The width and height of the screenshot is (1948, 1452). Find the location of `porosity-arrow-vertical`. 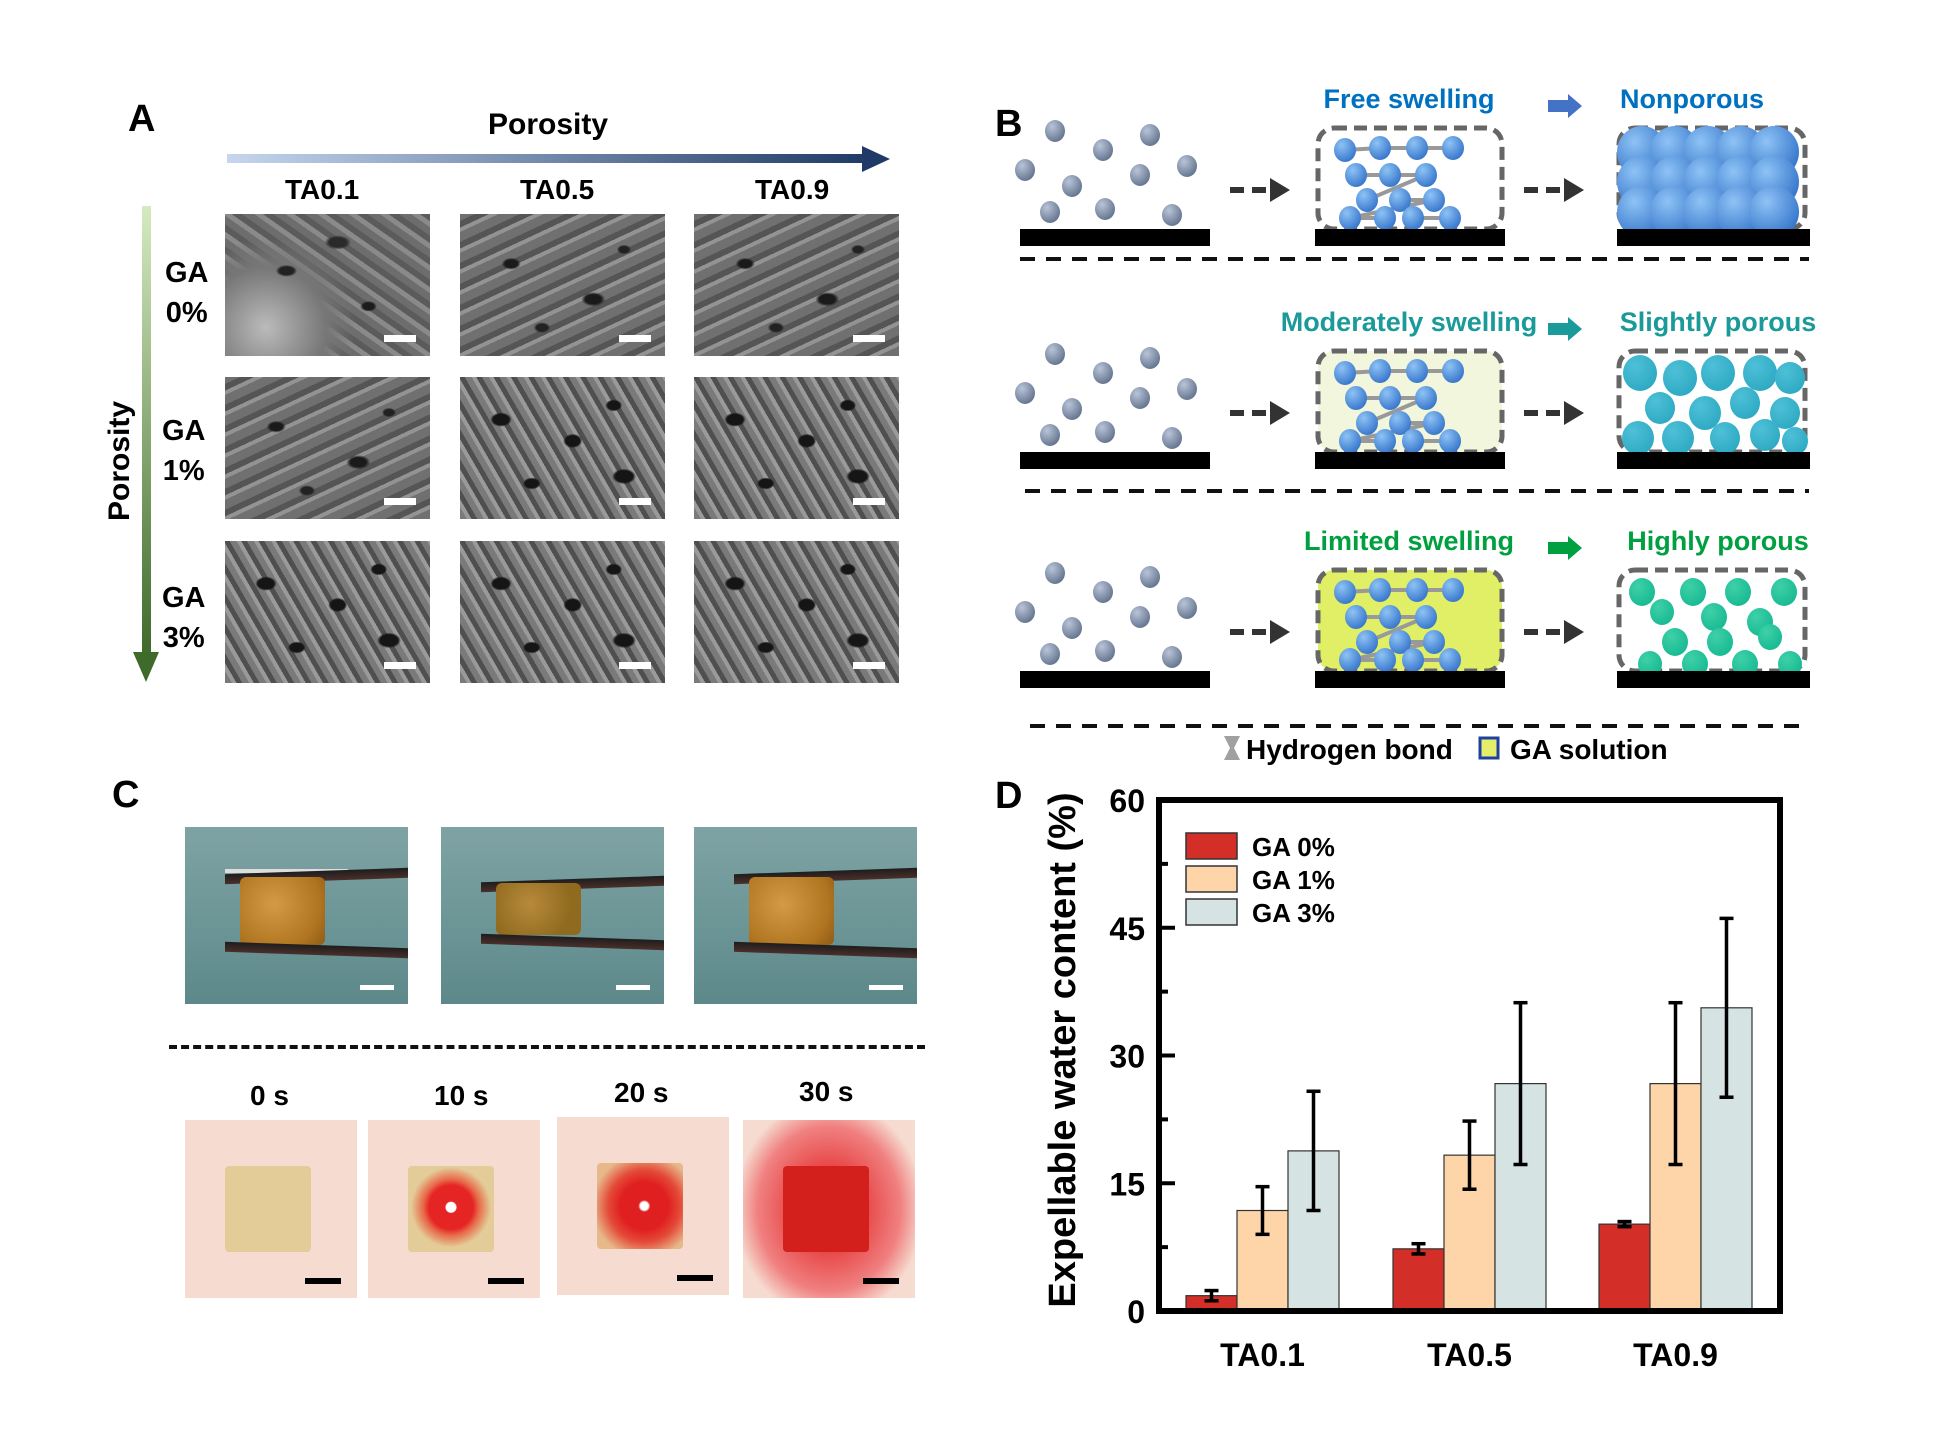

porosity-arrow-vertical is located at coordinates (146, 431).